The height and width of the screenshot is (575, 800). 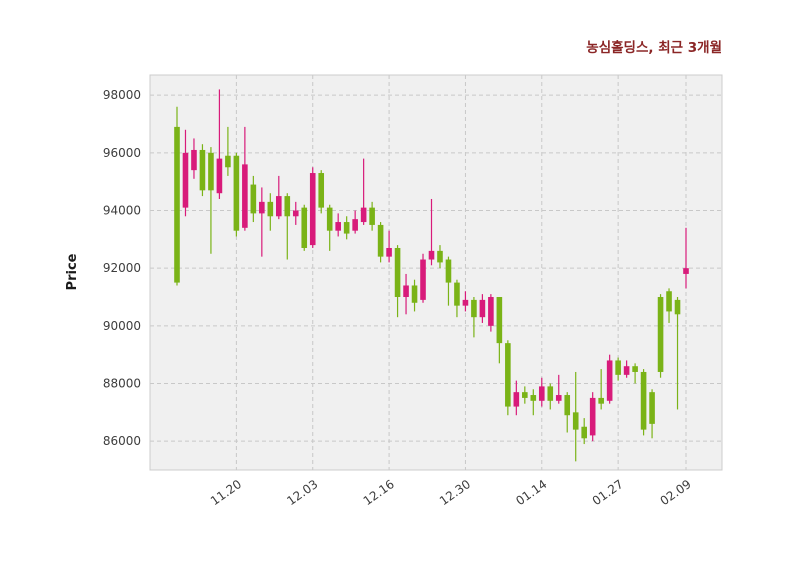 What do you see at coordinates (122, 384) in the screenshot?
I see `y-tick-label: 88000` at bounding box center [122, 384].